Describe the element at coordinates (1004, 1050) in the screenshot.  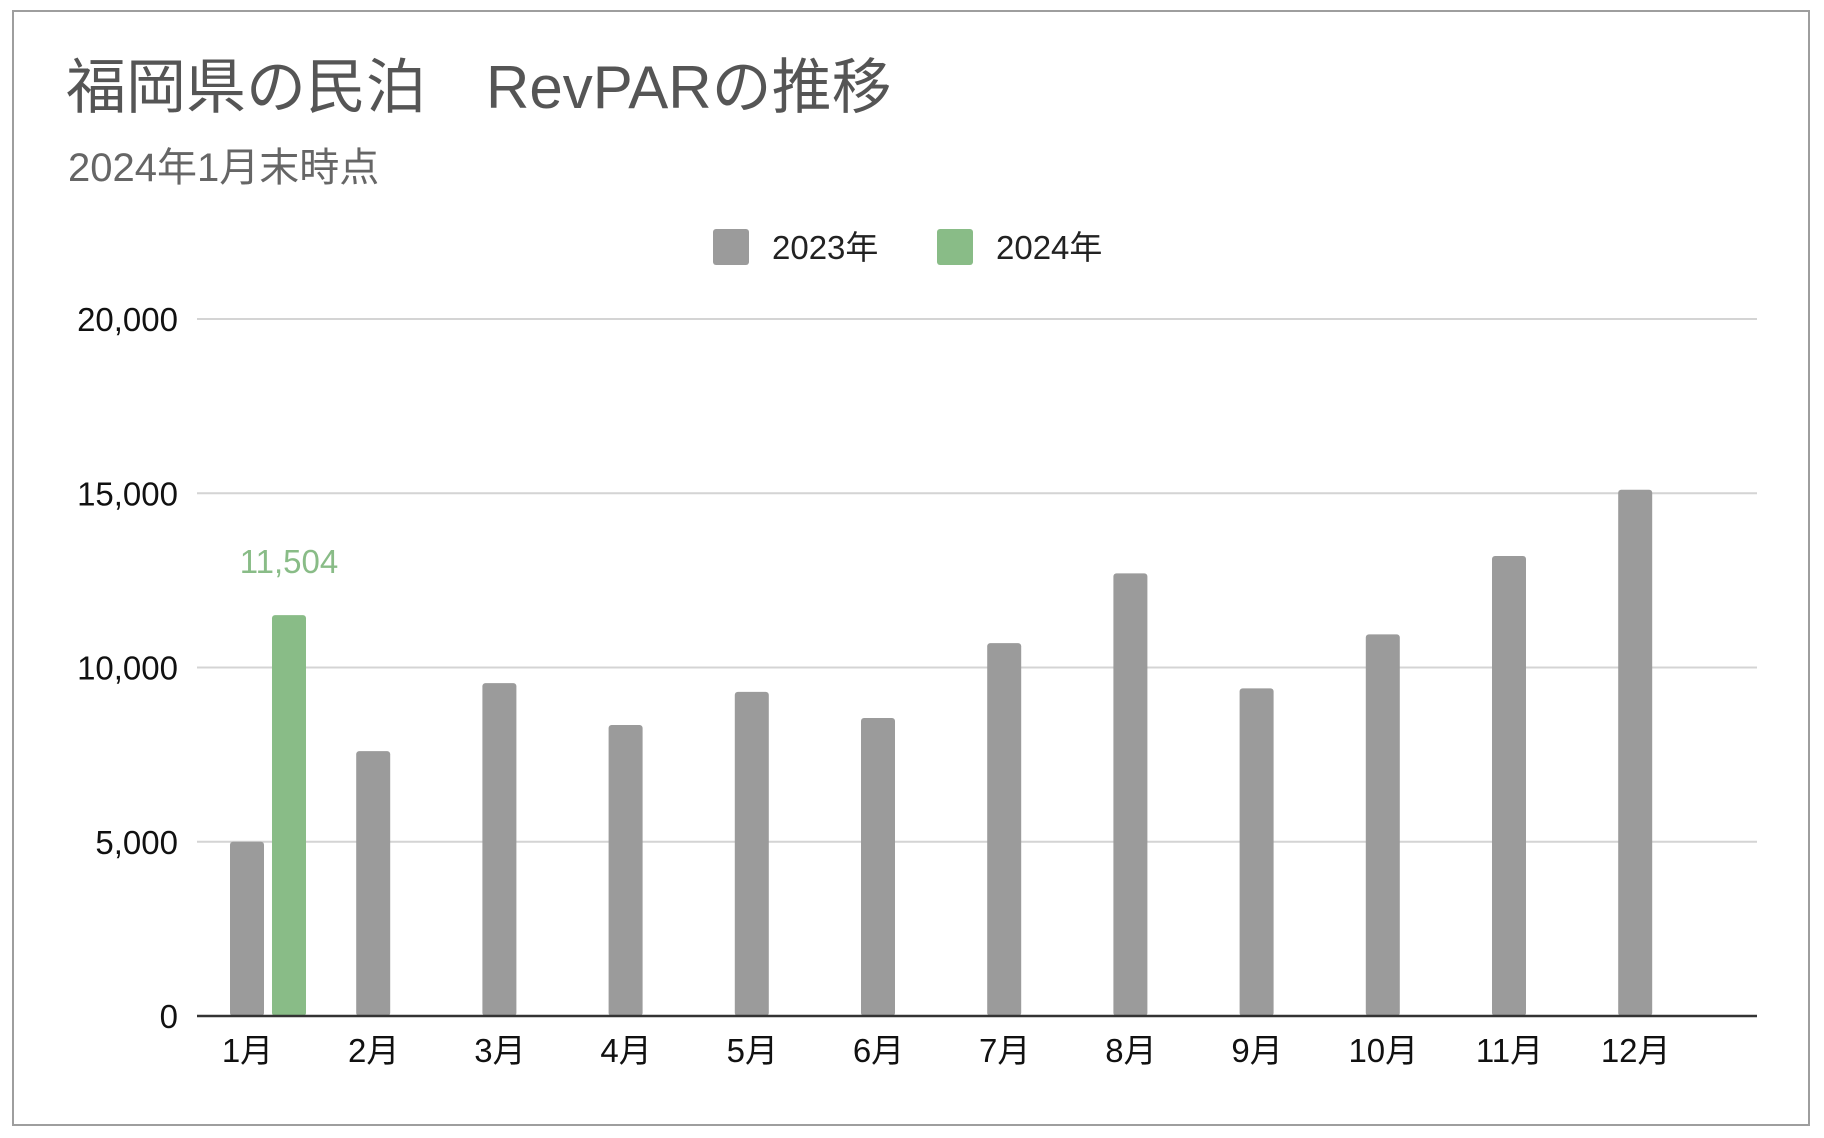
I see `x-tick-label: 7月` at that location.